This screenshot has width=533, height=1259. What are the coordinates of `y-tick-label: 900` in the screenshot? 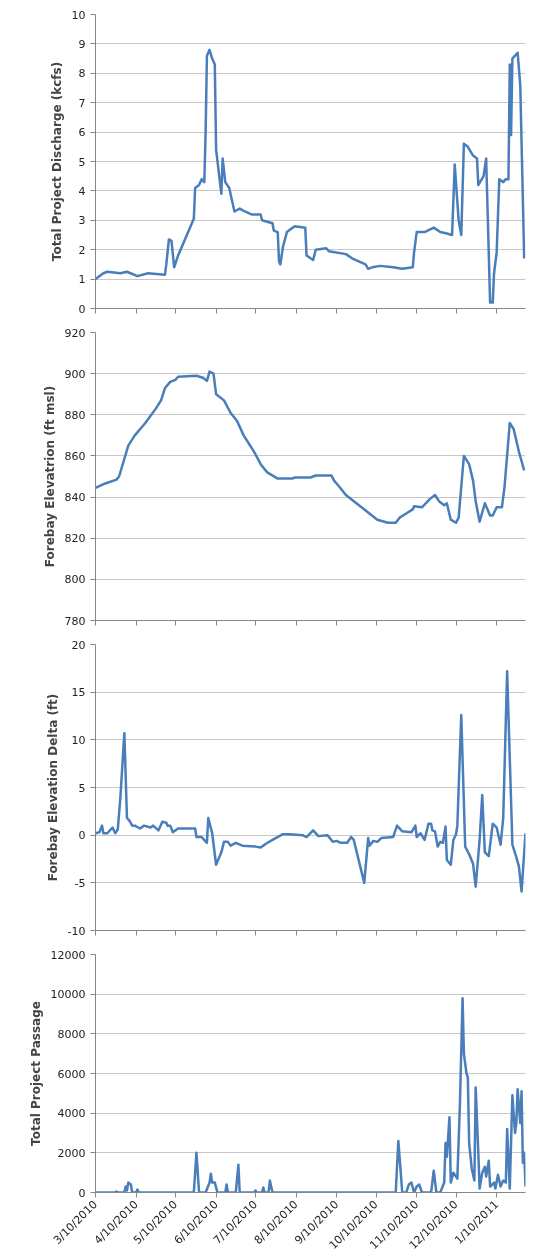 It's located at (75, 374).